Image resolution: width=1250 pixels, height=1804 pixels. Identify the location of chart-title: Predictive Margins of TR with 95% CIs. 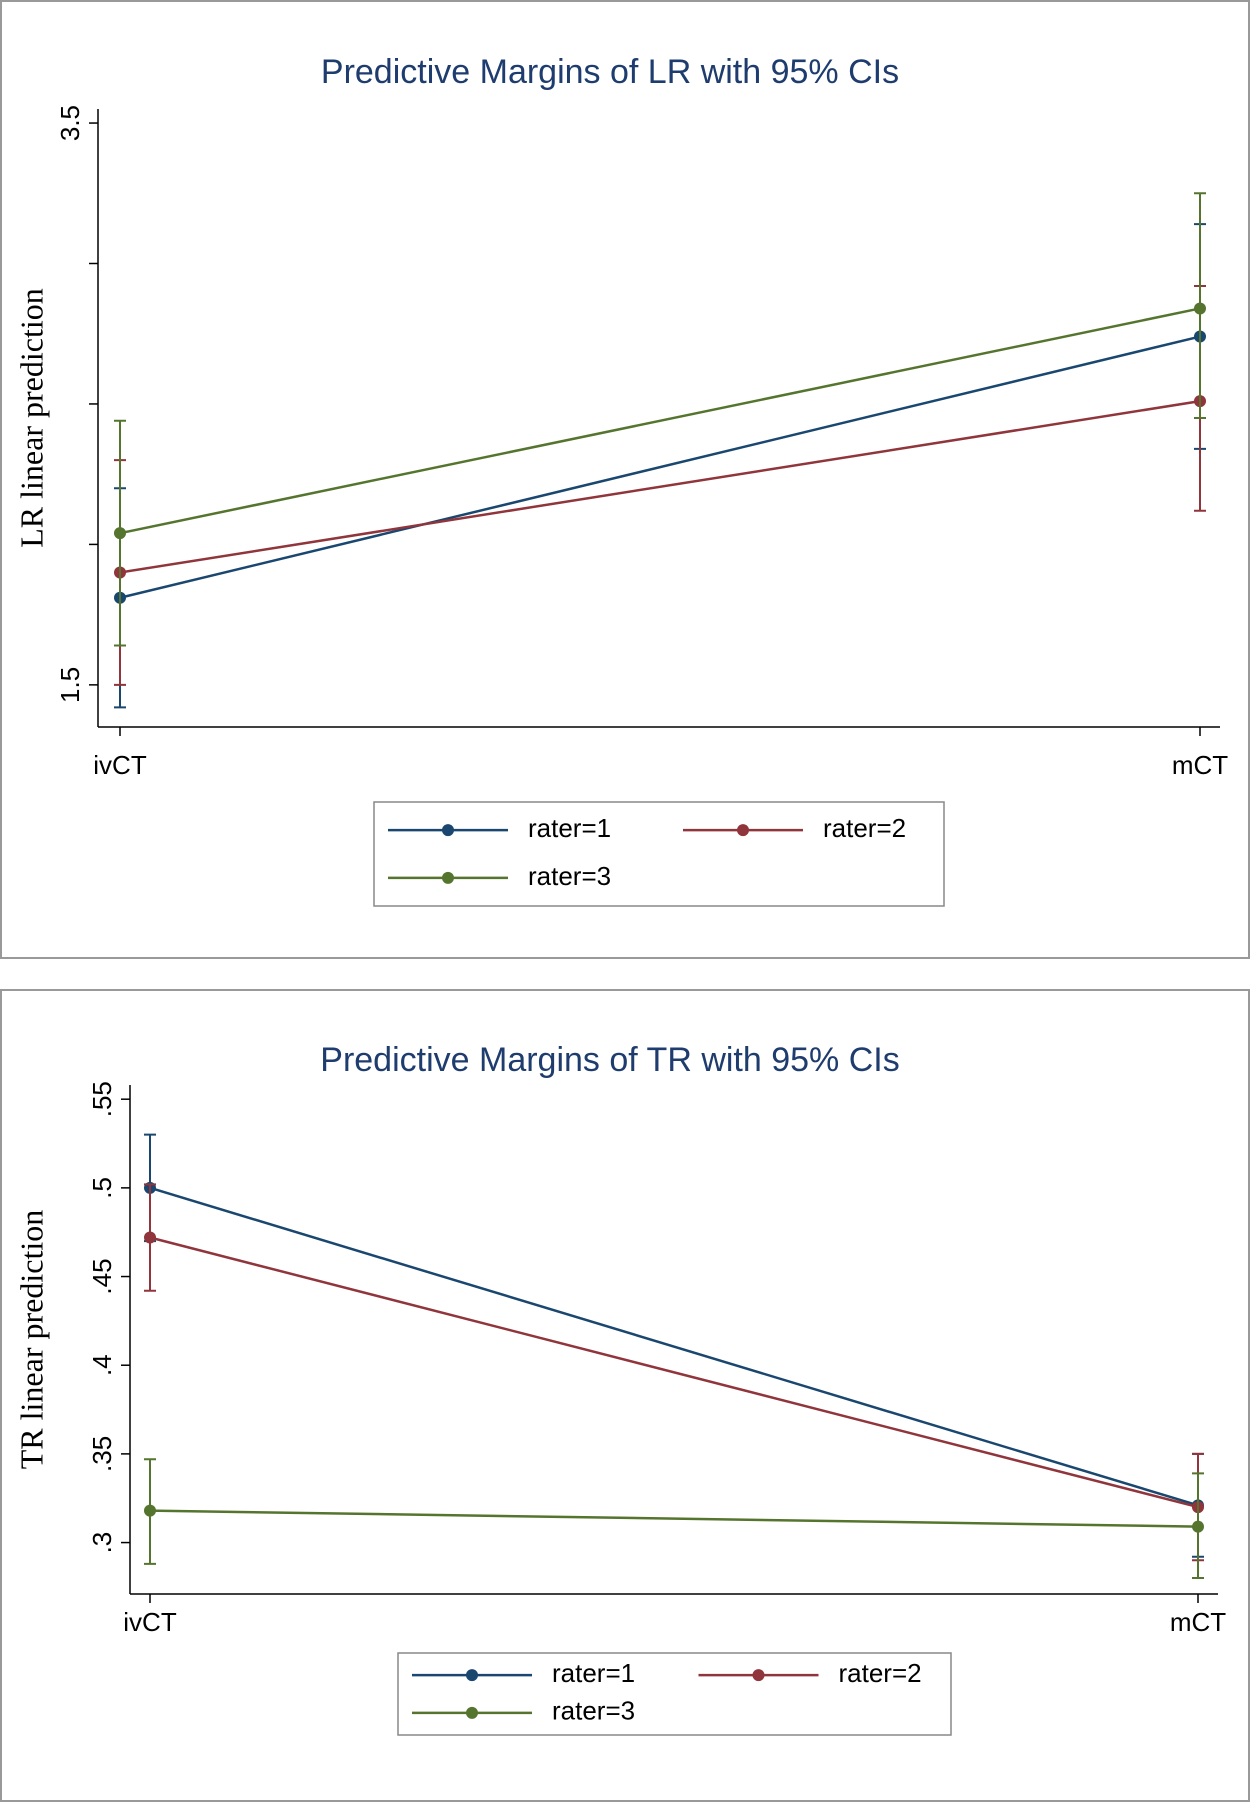
(609, 1060).